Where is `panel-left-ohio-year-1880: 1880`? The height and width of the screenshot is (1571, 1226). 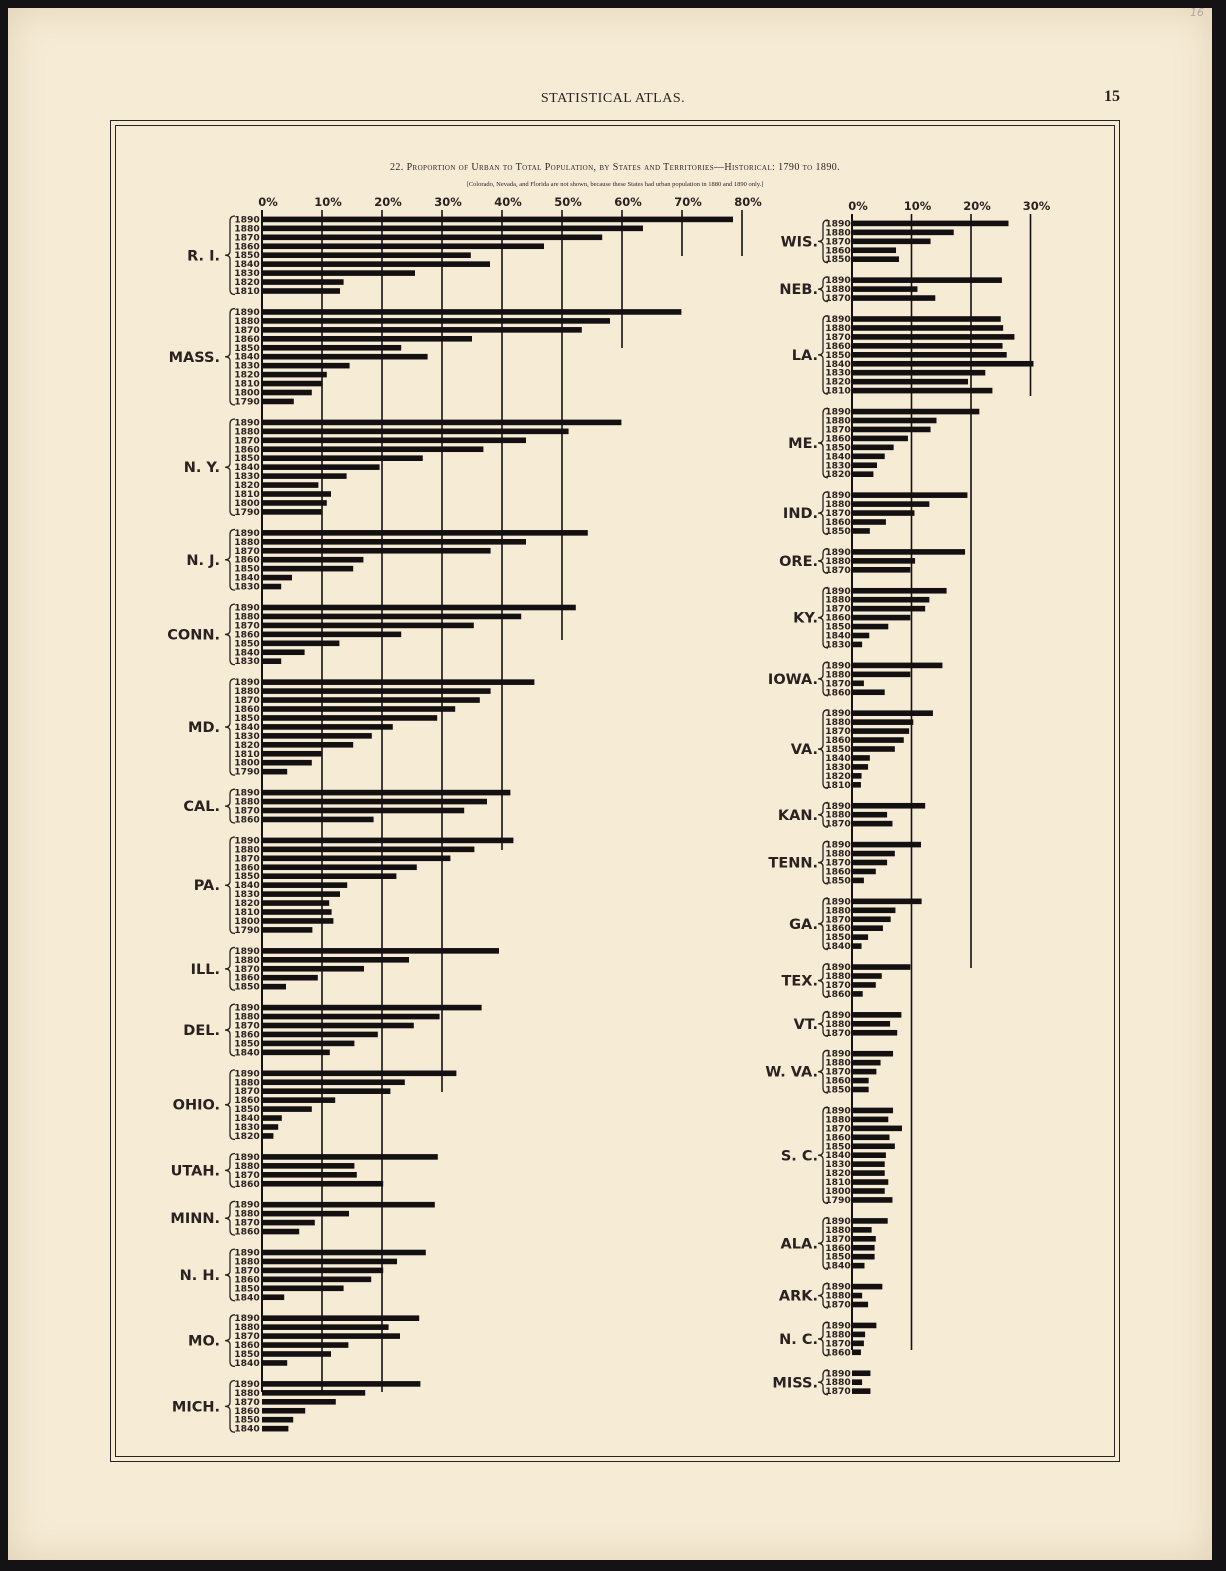 panel-left-ohio-year-1880: 1880 is located at coordinates (247, 1082).